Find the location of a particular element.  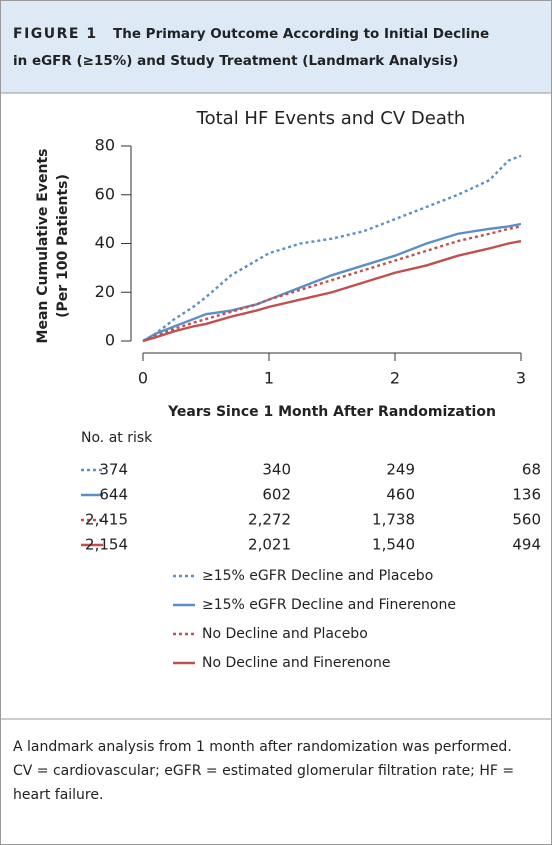

x-tick-label: 2 is located at coordinates (395, 378).